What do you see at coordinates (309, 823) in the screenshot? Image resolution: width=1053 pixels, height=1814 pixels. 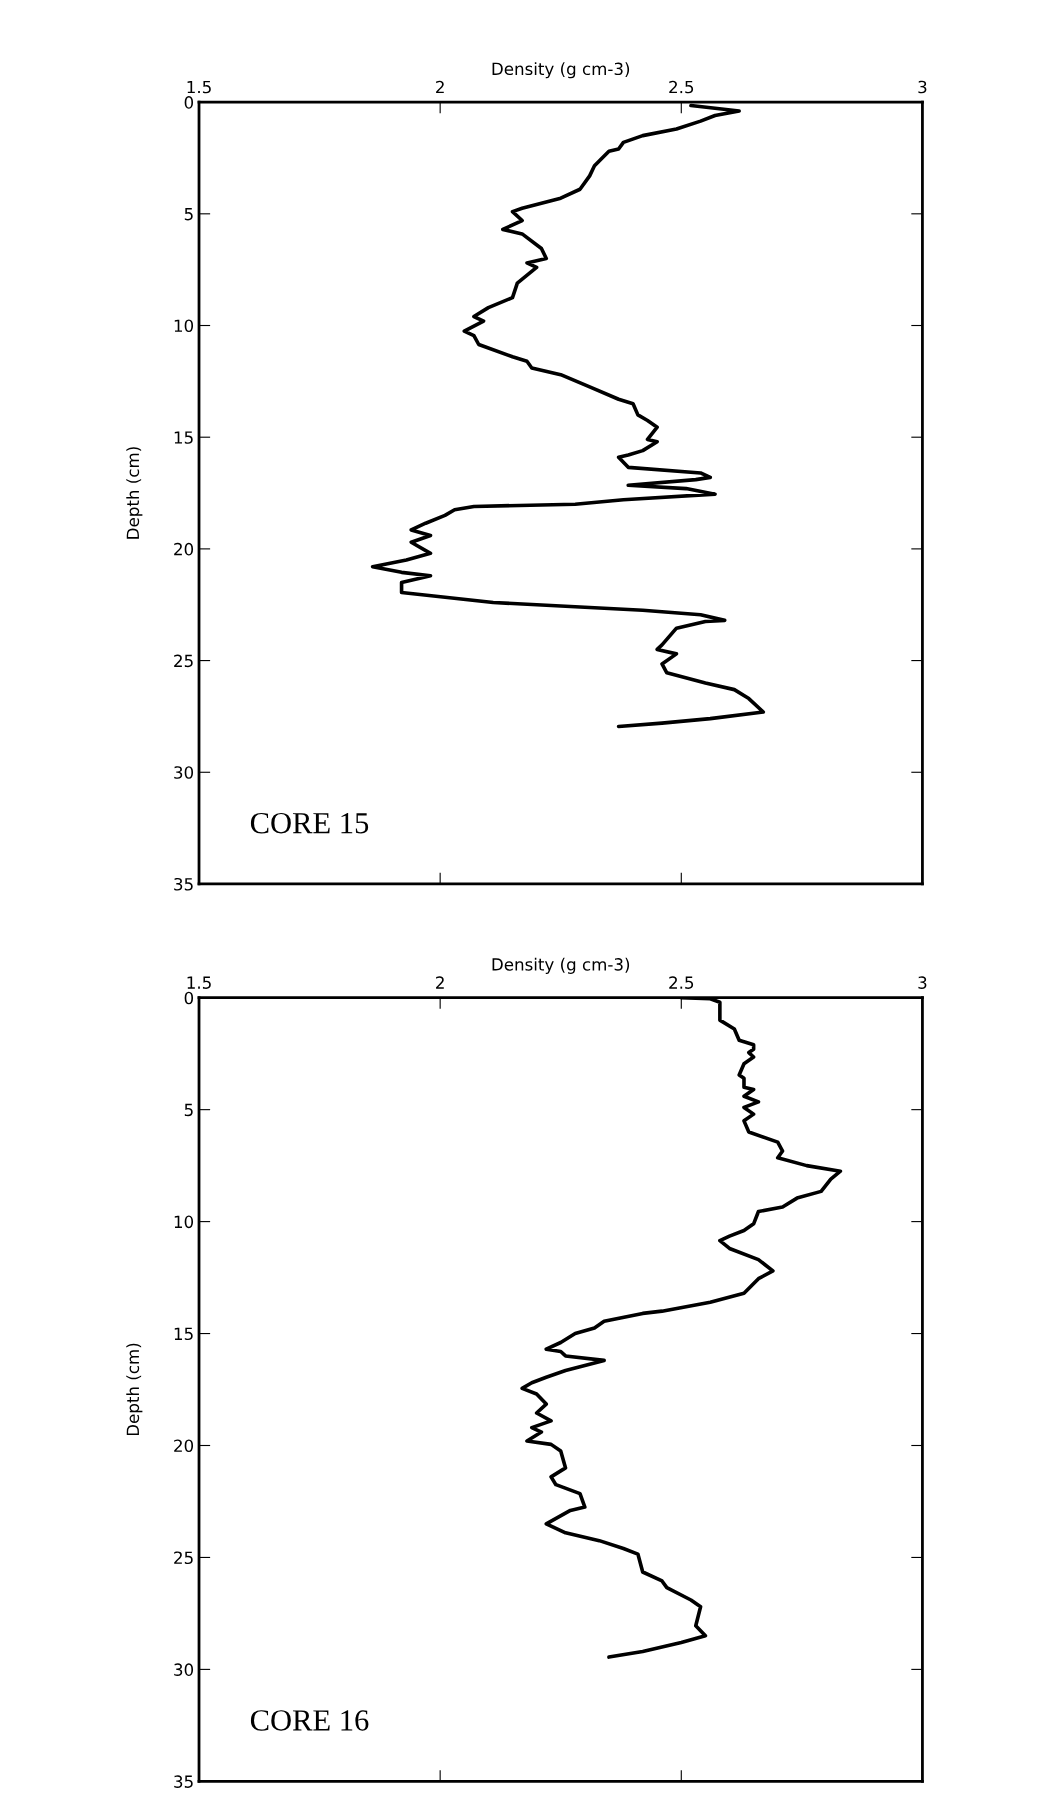 I see `annotation: CORE 15` at bounding box center [309, 823].